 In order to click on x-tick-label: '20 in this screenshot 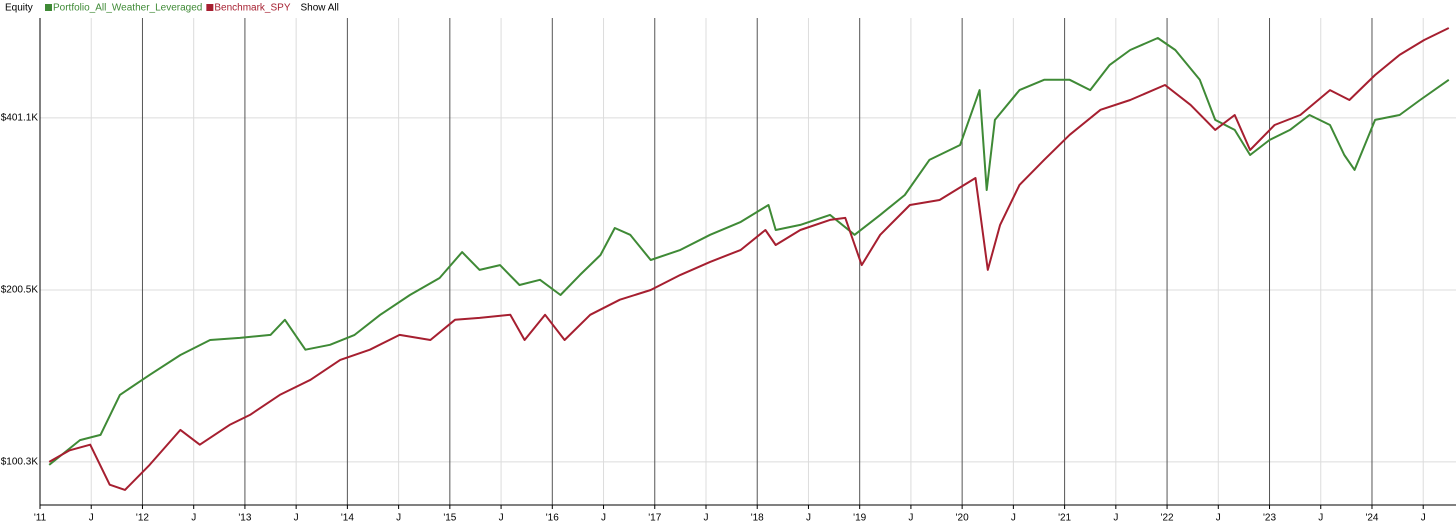, I will do `click(962, 518)`.